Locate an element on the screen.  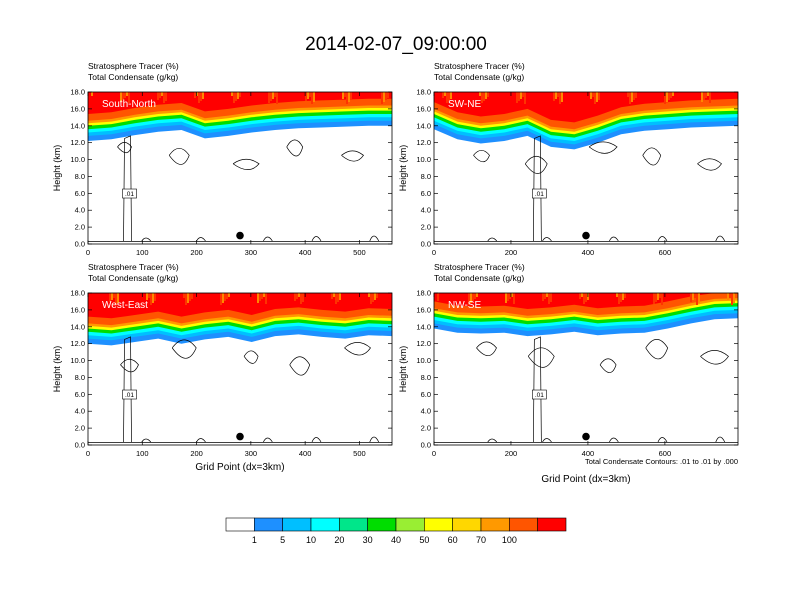
y-tick-label: 10.0 is located at coordinates (423, 360).